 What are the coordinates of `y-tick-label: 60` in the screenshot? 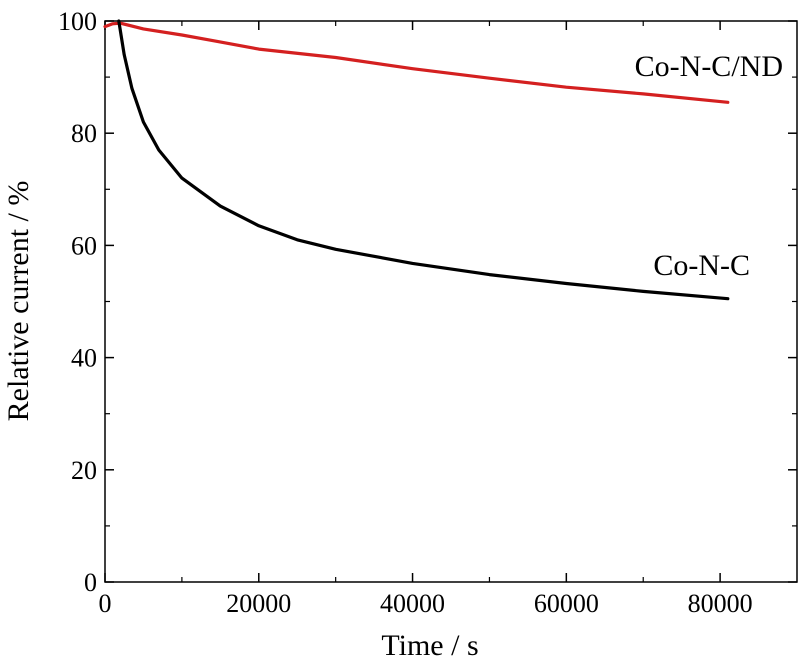 It's located at (84, 245).